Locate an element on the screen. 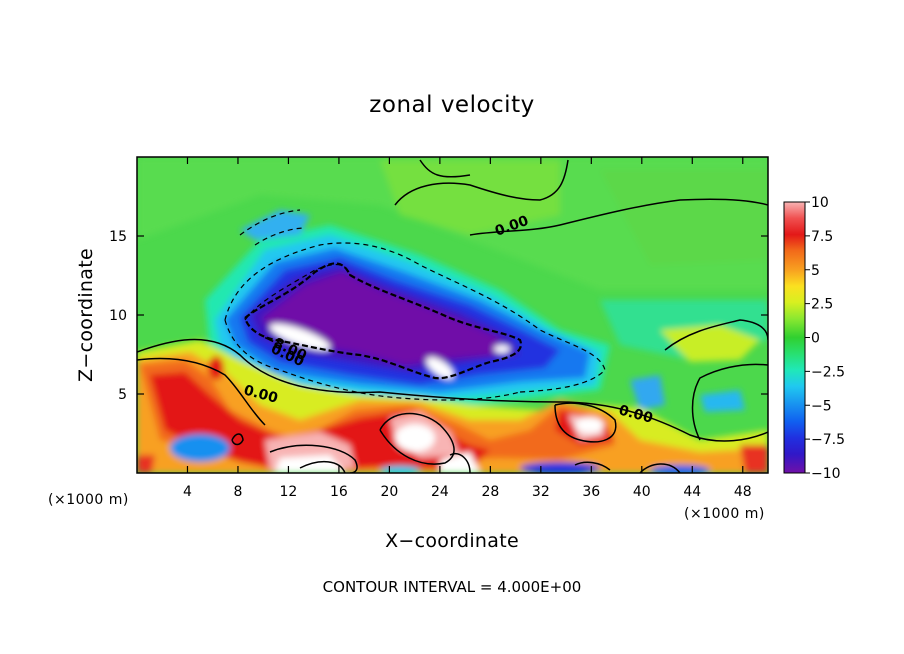 This screenshot has height=654, width=904. colorbar-tick-label: 0 is located at coordinates (815, 339).